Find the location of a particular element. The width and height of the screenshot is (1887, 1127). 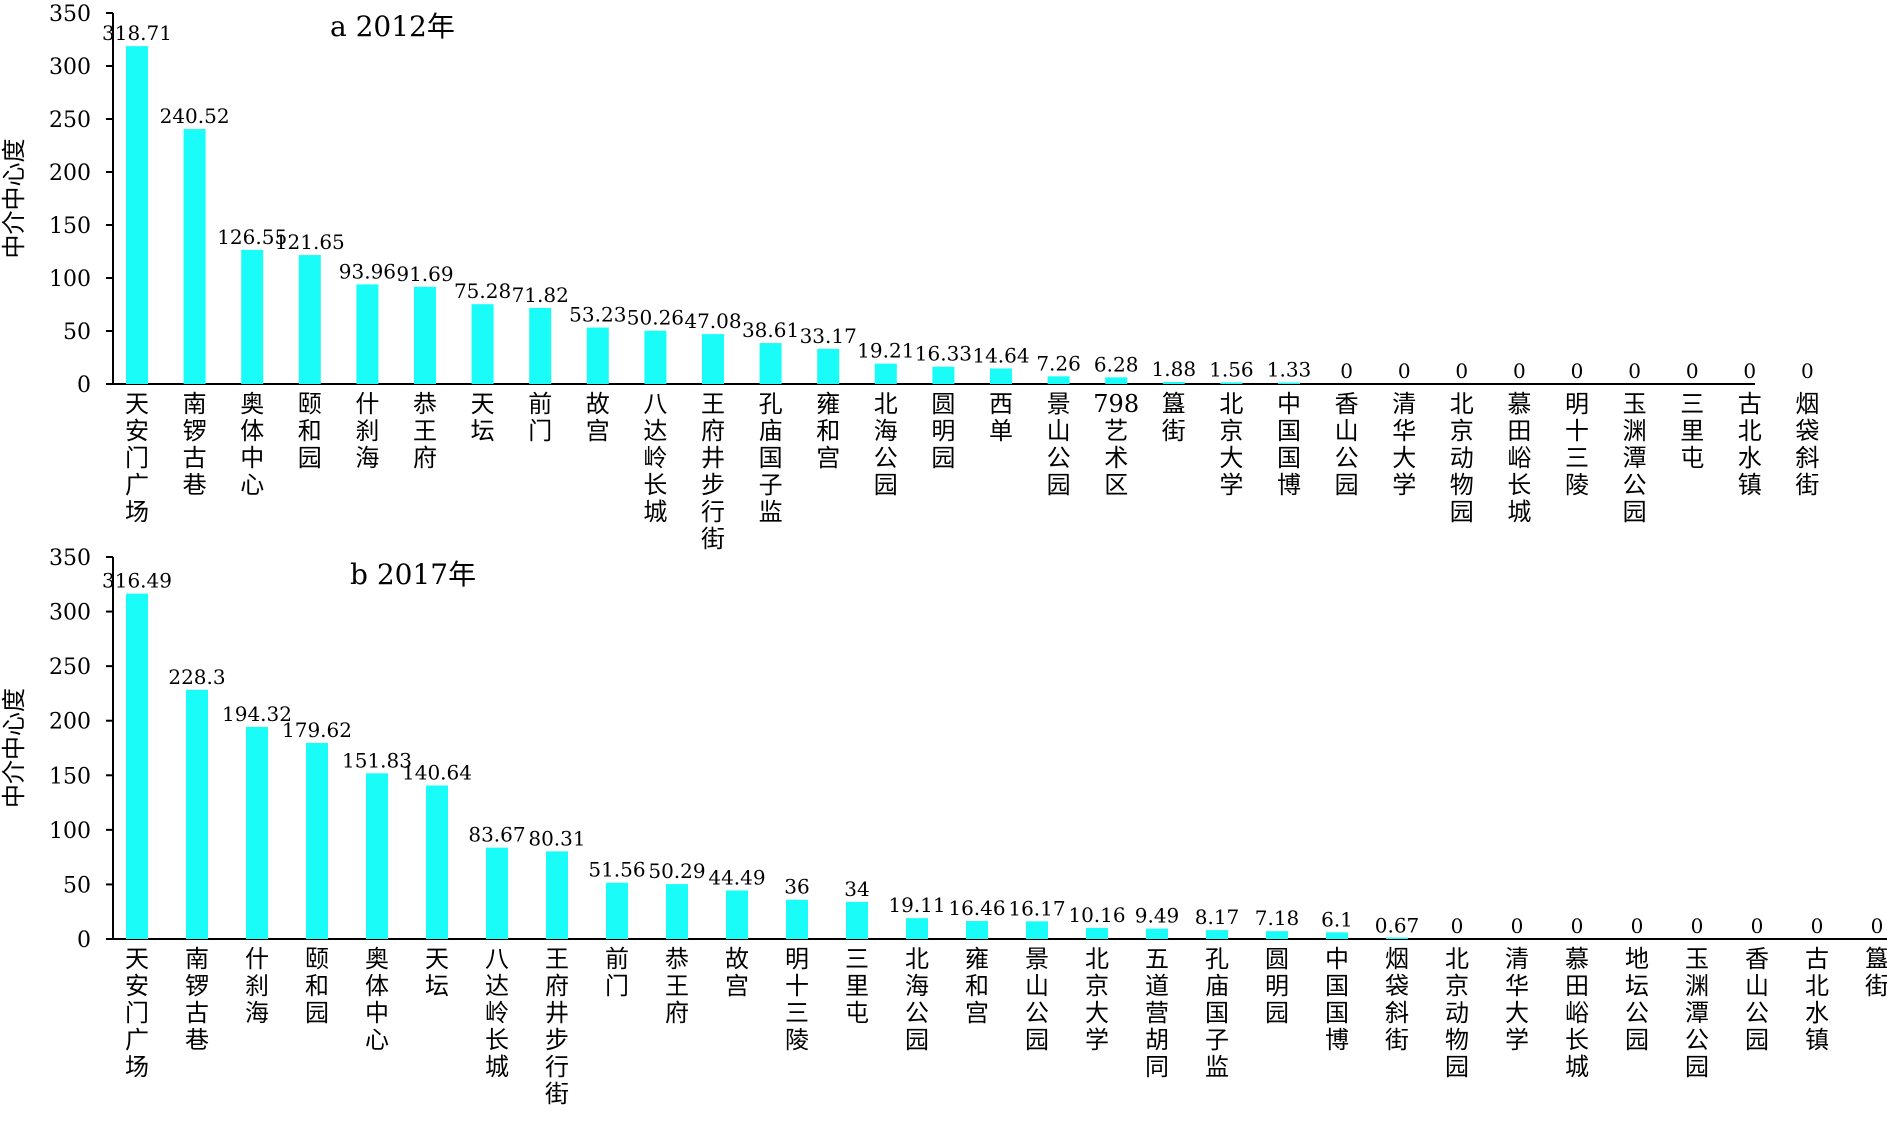

y-tick-label: 0 is located at coordinates (84, 385).